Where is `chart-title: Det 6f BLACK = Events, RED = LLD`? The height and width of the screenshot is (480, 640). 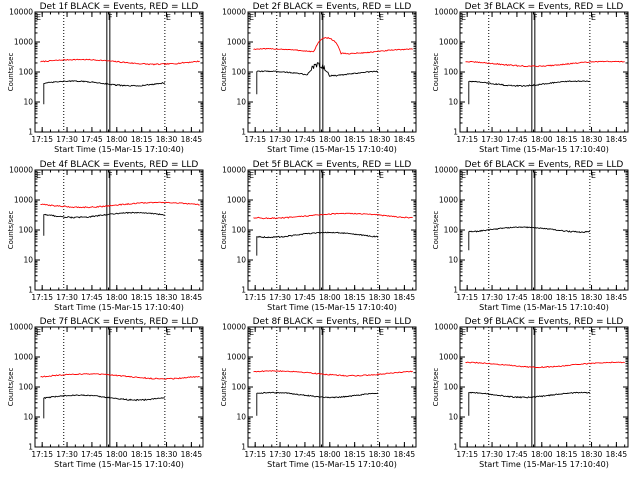
chart-title: Det 6f BLACK = Events, RED = LLD is located at coordinates (544, 165).